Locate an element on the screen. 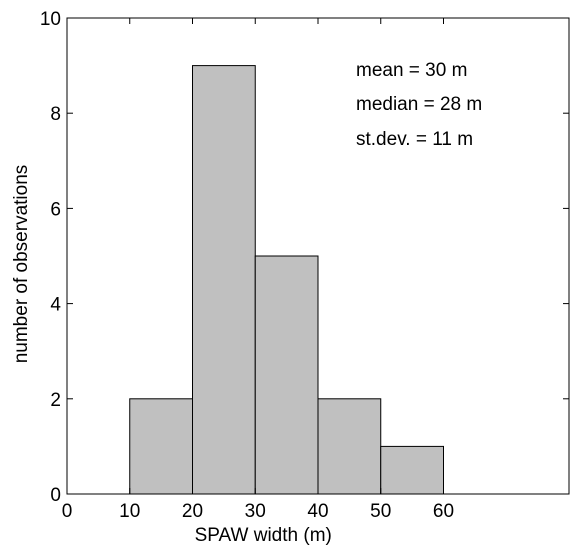 The width and height of the screenshot is (574, 548). x-axis-label: SPAW width (m) is located at coordinates (263, 535).